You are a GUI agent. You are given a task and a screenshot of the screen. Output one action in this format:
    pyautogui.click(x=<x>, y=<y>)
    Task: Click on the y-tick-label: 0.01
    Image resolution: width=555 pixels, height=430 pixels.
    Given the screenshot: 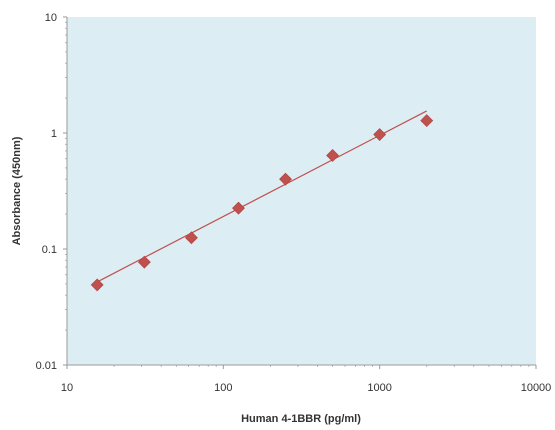 What is the action you would take?
    pyautogui.click(x=46, y=366)
    